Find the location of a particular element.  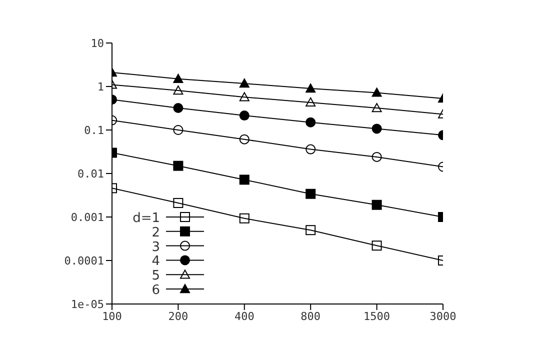

x-tick-label: 1500 is located at coordinates (377, 316).